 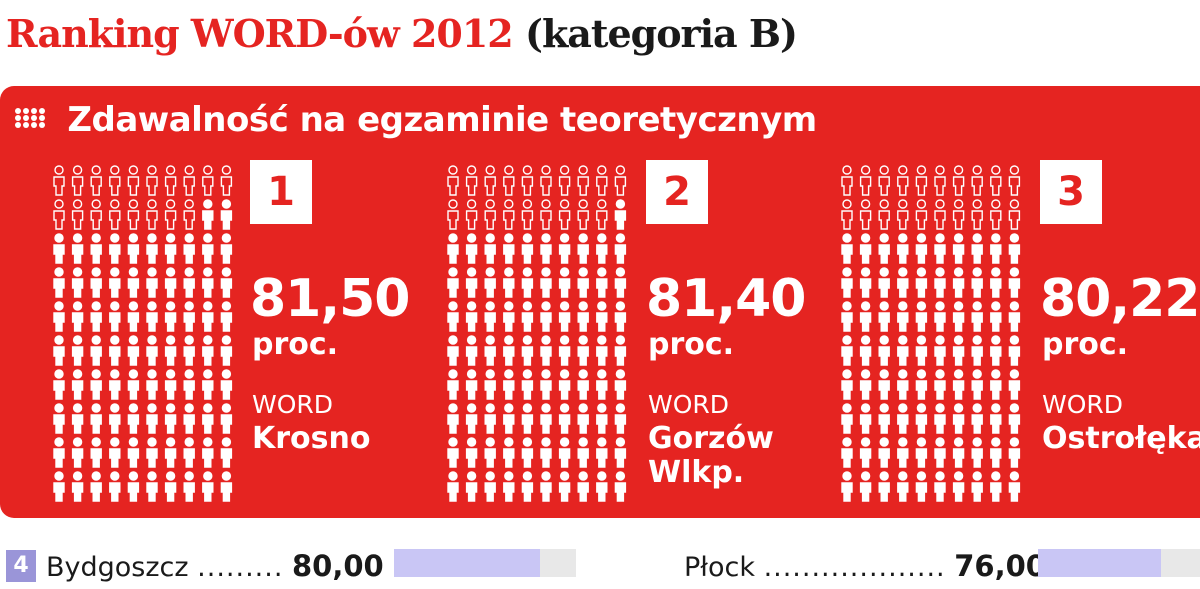 What do you see at coordinates (260, 33) in the screenshot?
I see `title-main: Ranking WORD-ów 2012` at bounding box center [260, 33].